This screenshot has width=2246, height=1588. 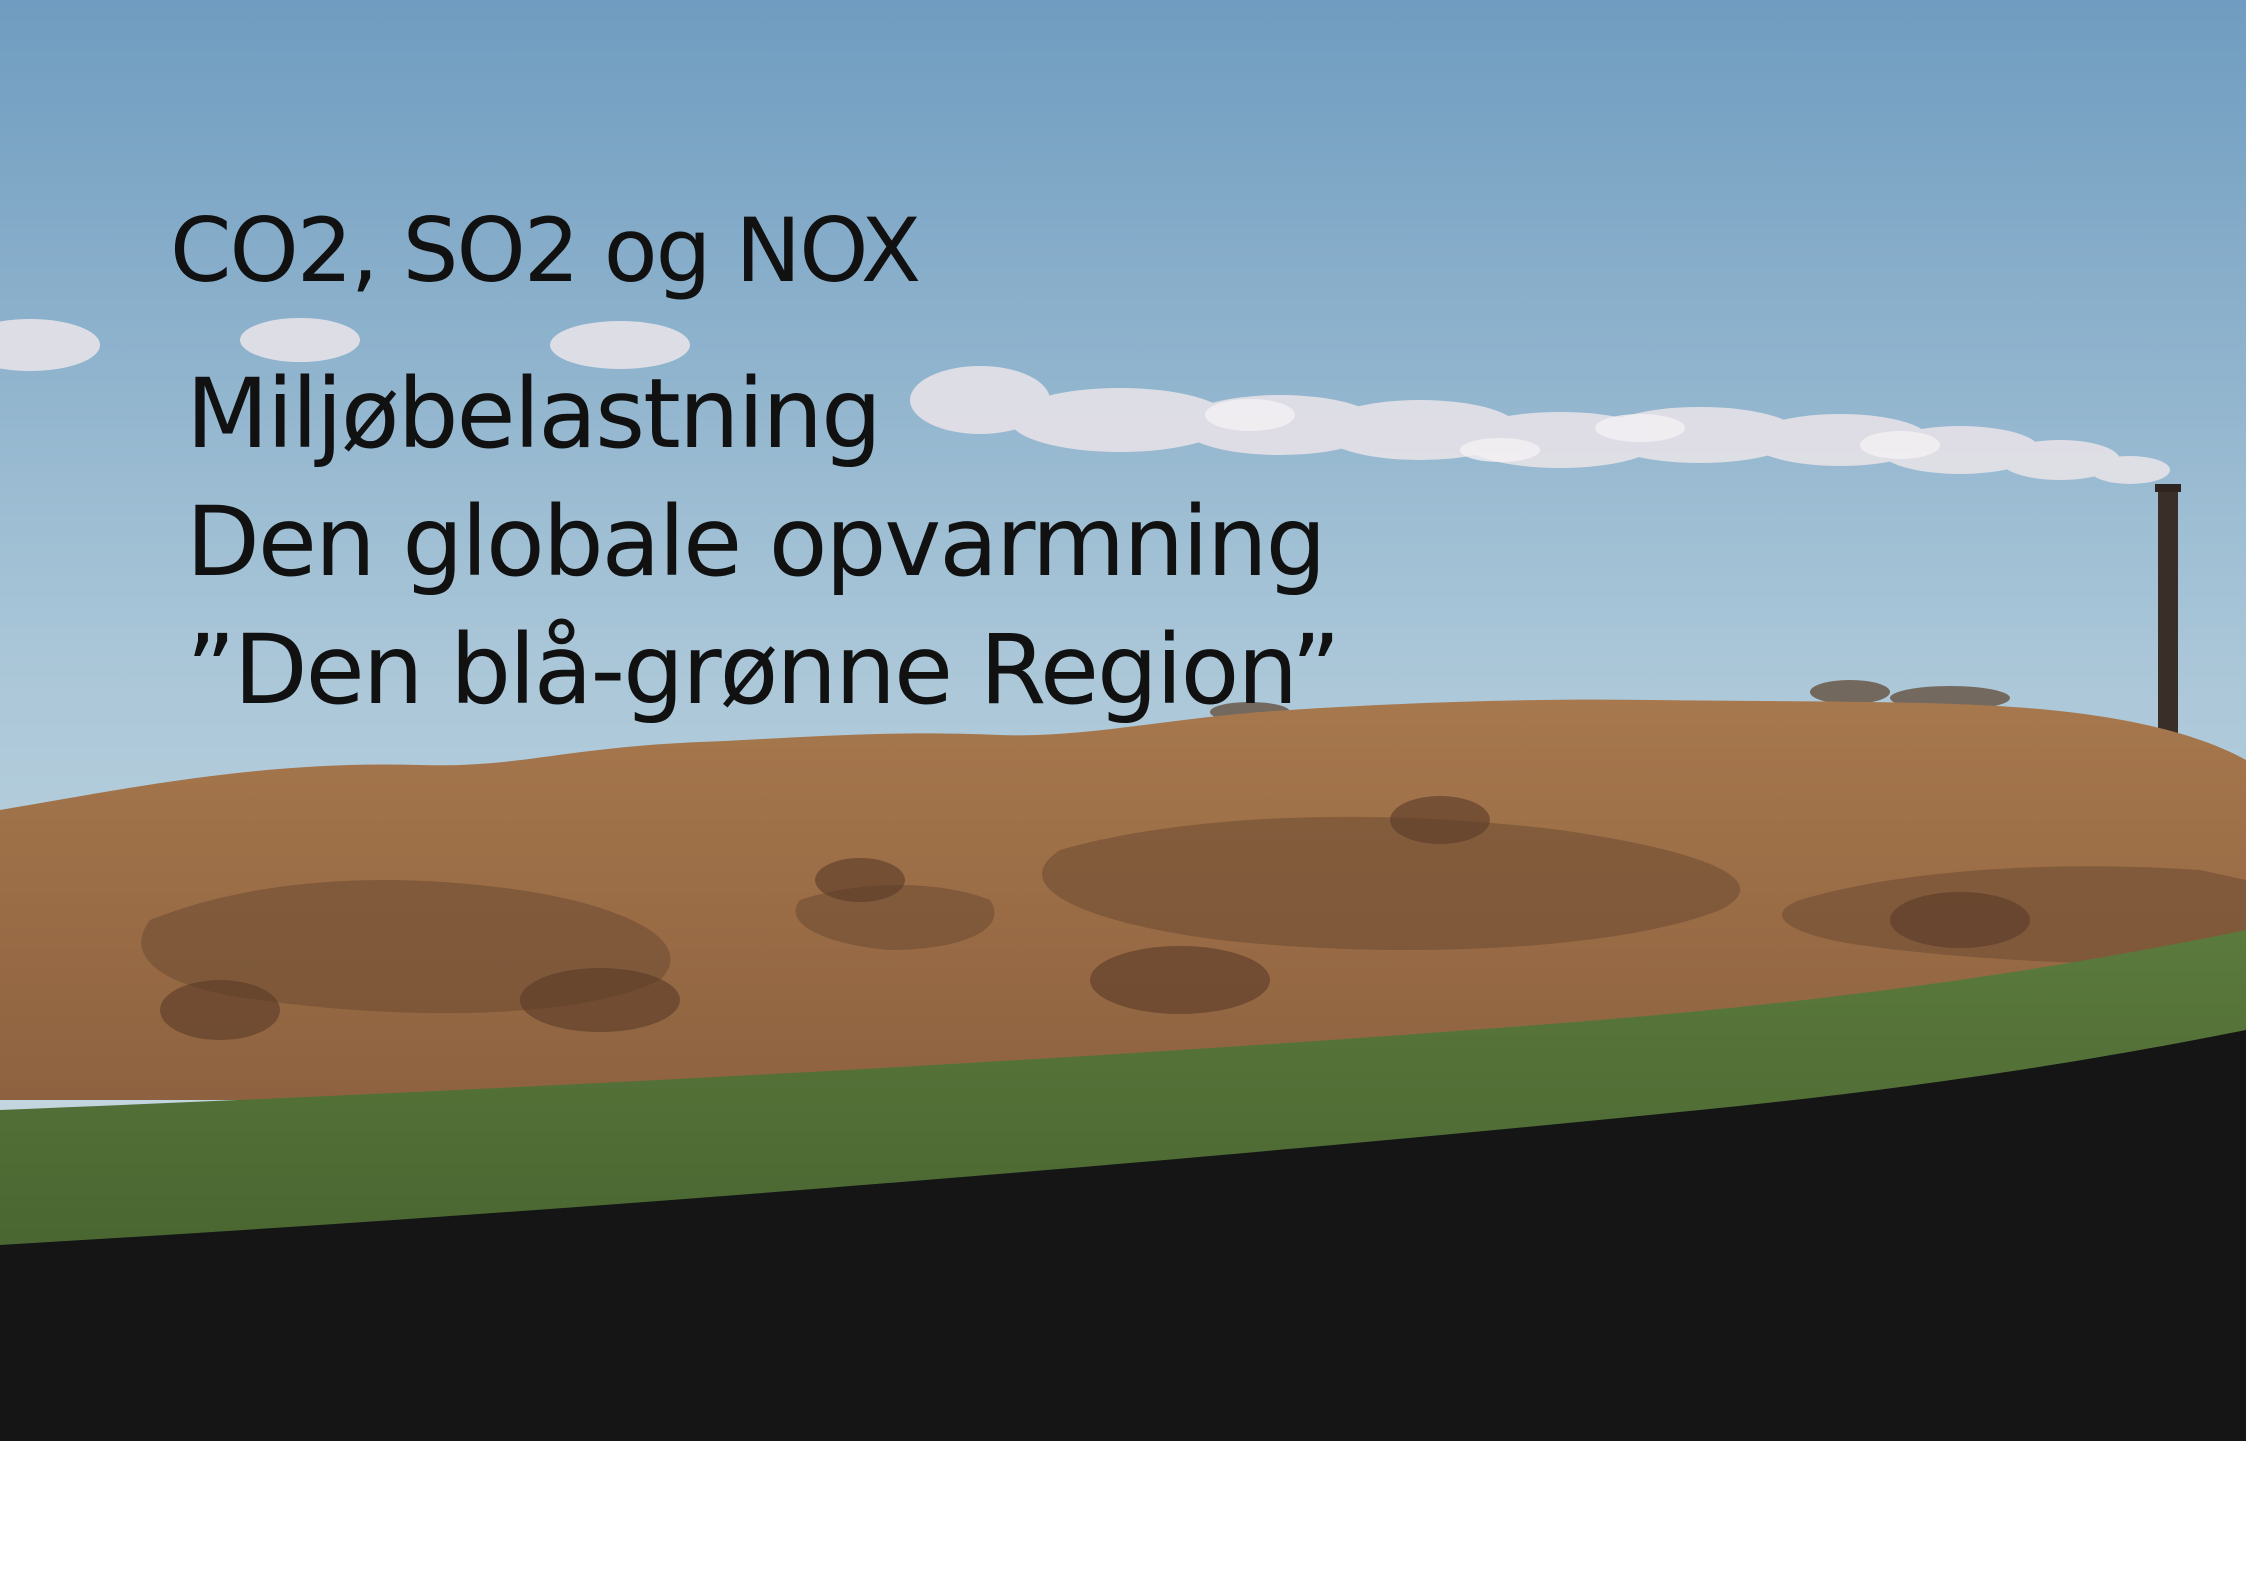 I want to click on line-blue-green-region: ”Den blå-grønne Region”, so click(x=763, y=670).